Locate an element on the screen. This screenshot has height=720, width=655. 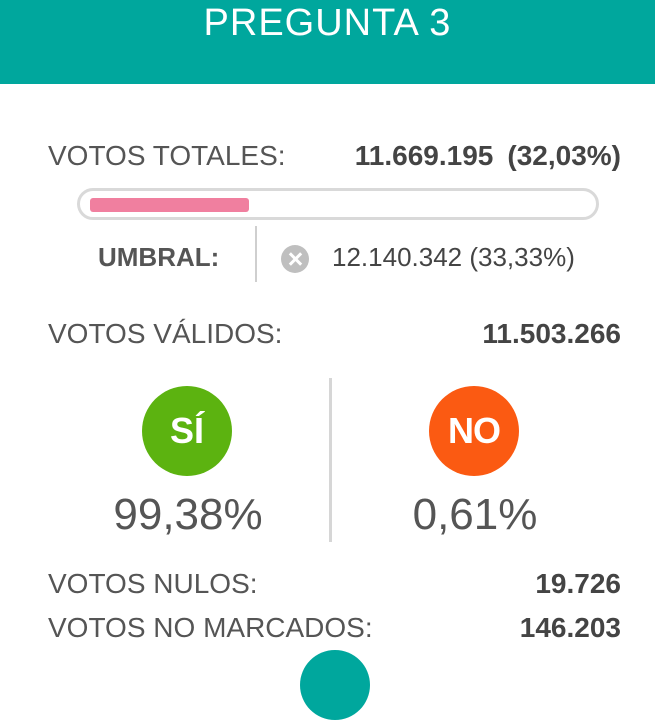
threshold-value: 12.140.342 (33,33%) is located at coordinates (453, 257).